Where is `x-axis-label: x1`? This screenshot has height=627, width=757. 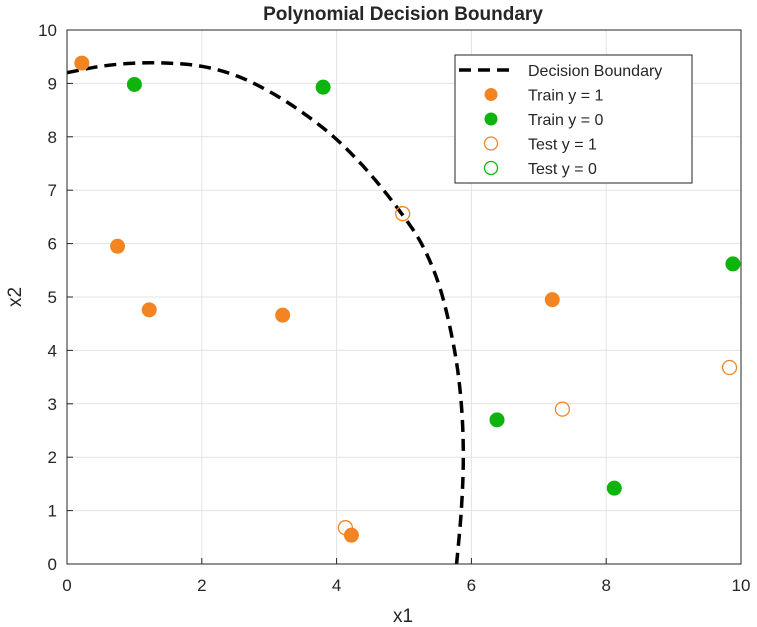 x-axis-label: x1 is located at coordinates (403, 616).